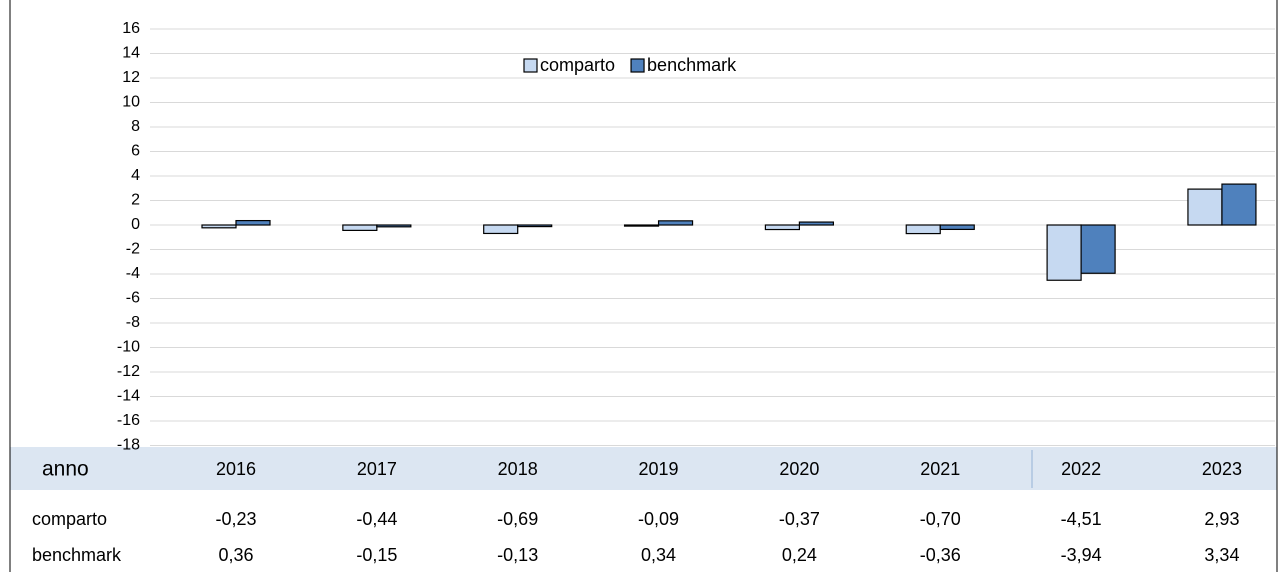  I want to click on table-value: -3,94, so click(1081, 555).